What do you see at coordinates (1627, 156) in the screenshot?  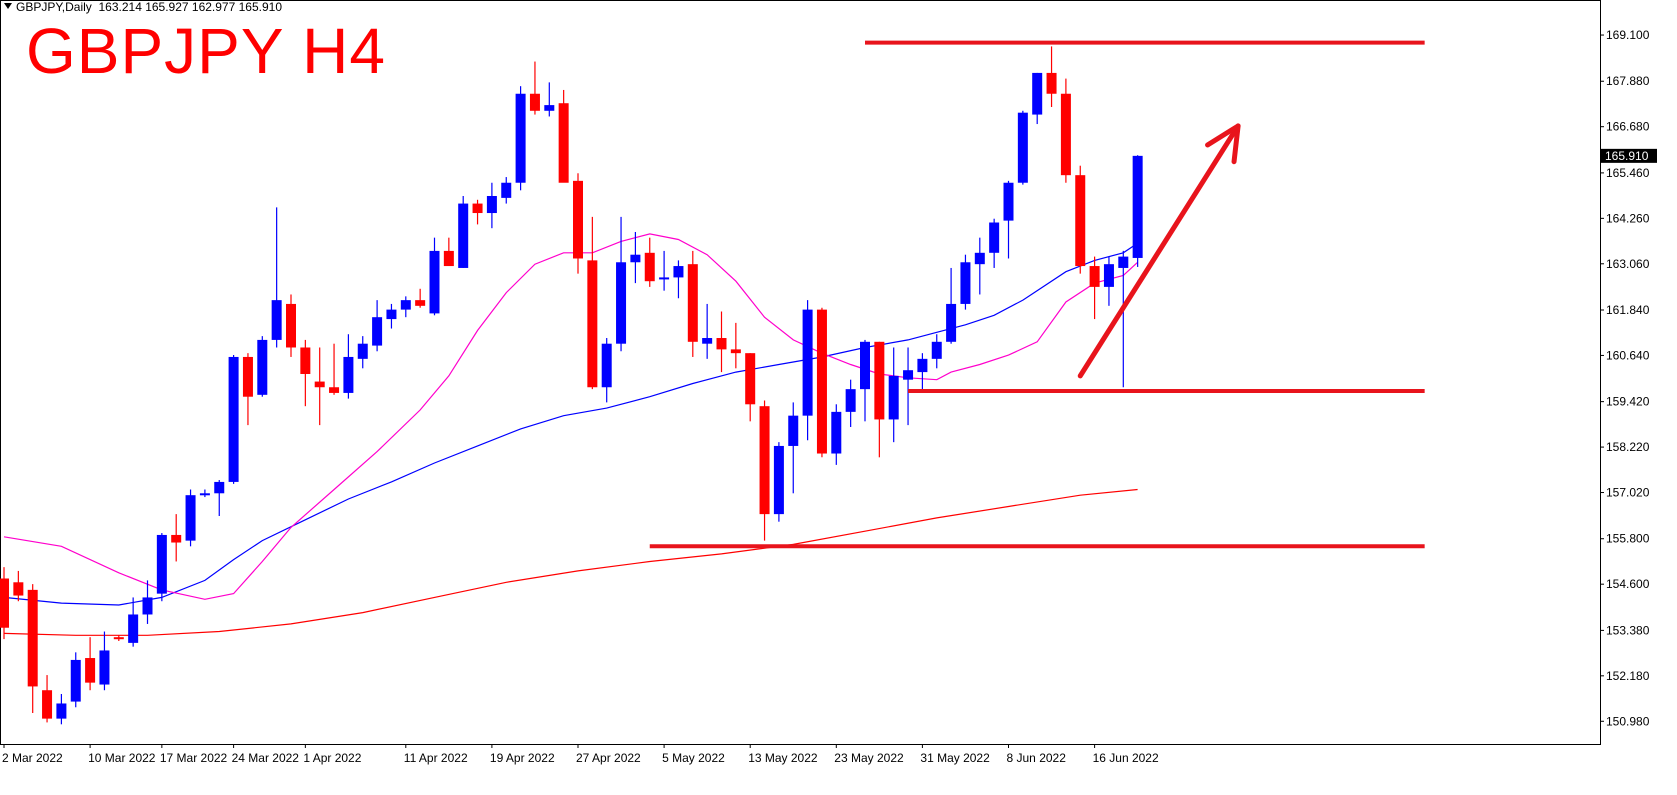 I see `current-price-label: 165.910` at bounding box center [1627, 156].